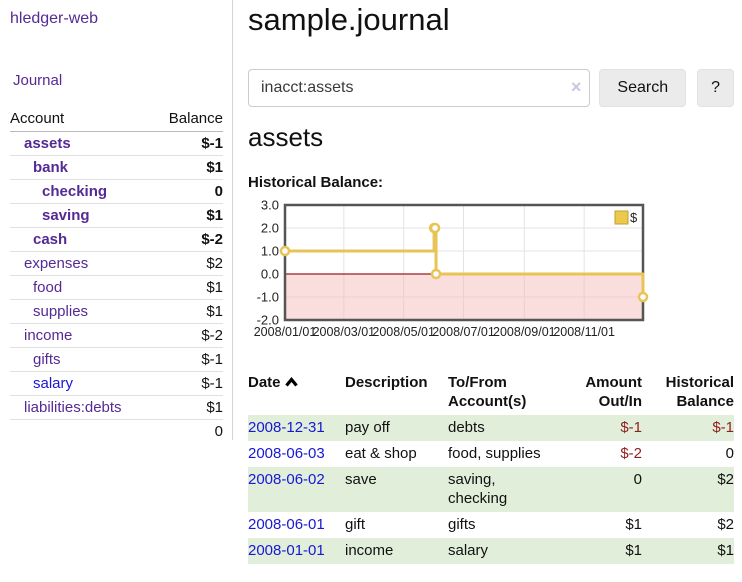  What do you see at coordinates (491, 551) in the screenshot?
I see `register-row: 2008-01-01 income salary $1 $1` at bounding box center [491, 551].